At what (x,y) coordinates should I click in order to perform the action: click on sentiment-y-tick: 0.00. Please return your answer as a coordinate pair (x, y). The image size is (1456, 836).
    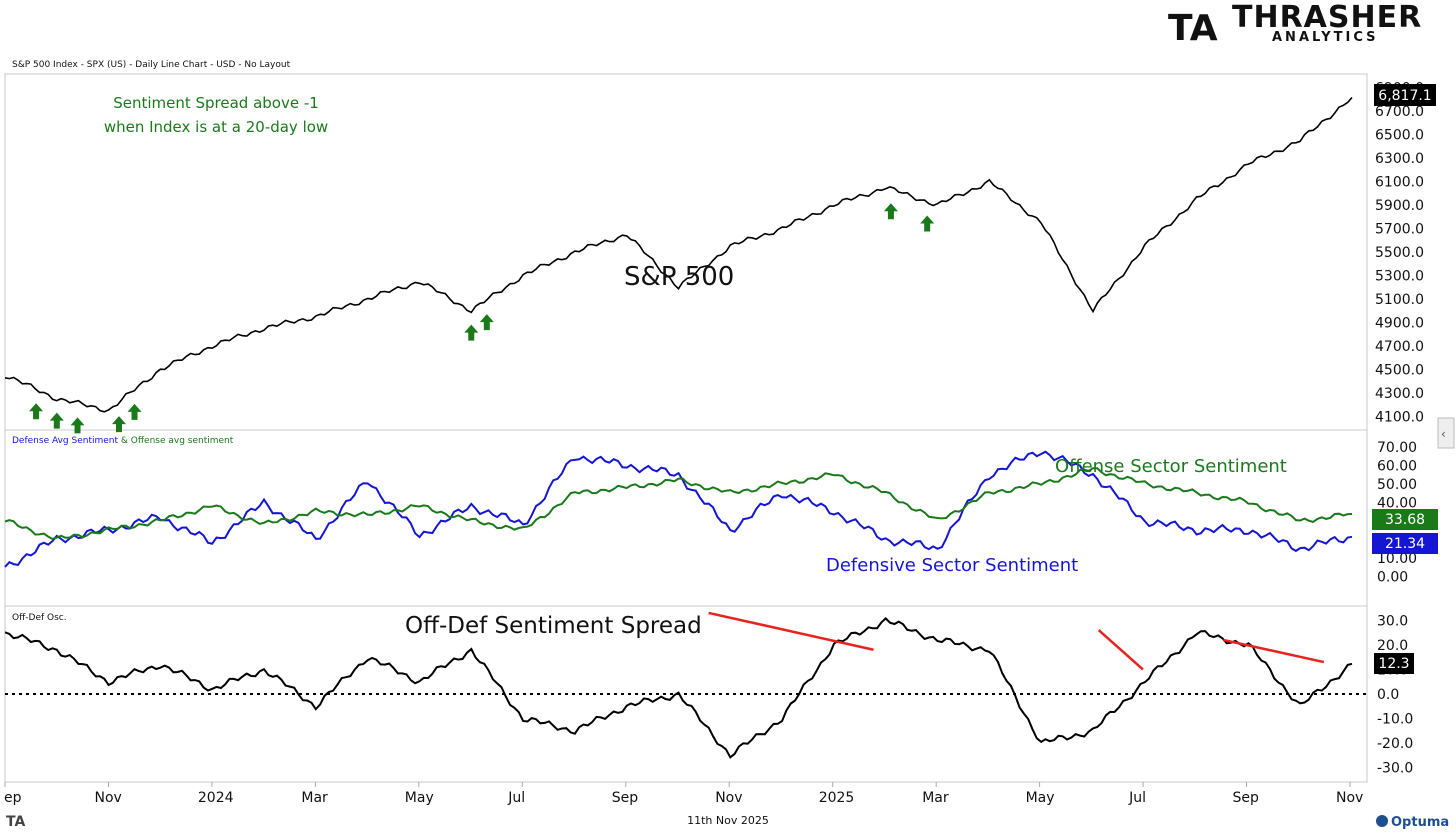
    Looking at the image, I should click on (1392, 577).